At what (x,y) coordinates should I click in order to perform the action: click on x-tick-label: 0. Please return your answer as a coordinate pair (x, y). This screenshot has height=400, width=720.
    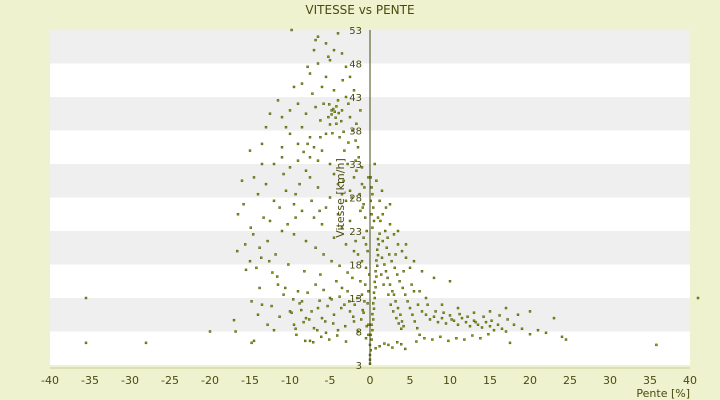
    Looking at the image, I should click on (370, 380).